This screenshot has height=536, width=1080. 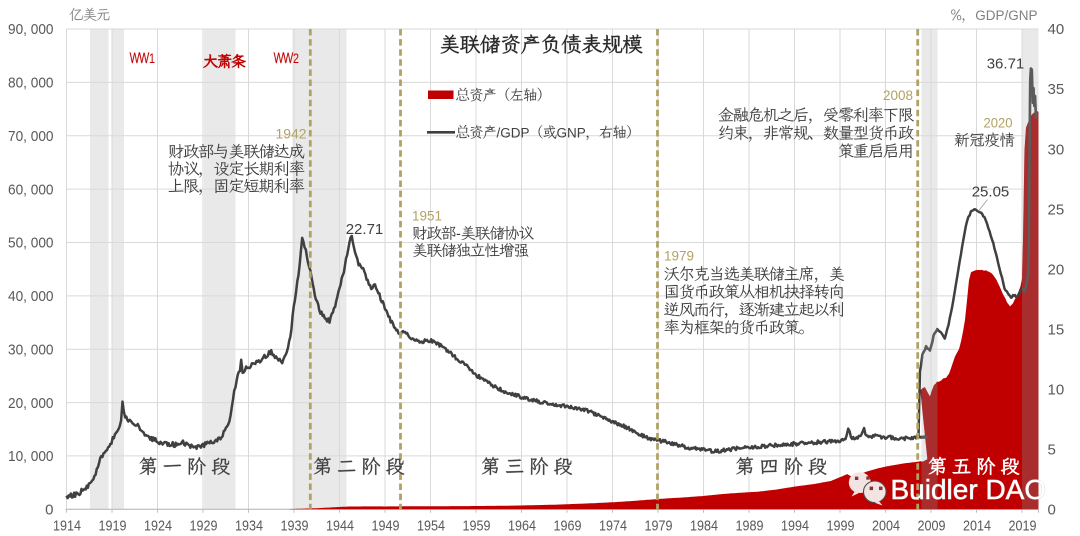 I want to click on svg-text: 1974, so click(x=613, y=526).